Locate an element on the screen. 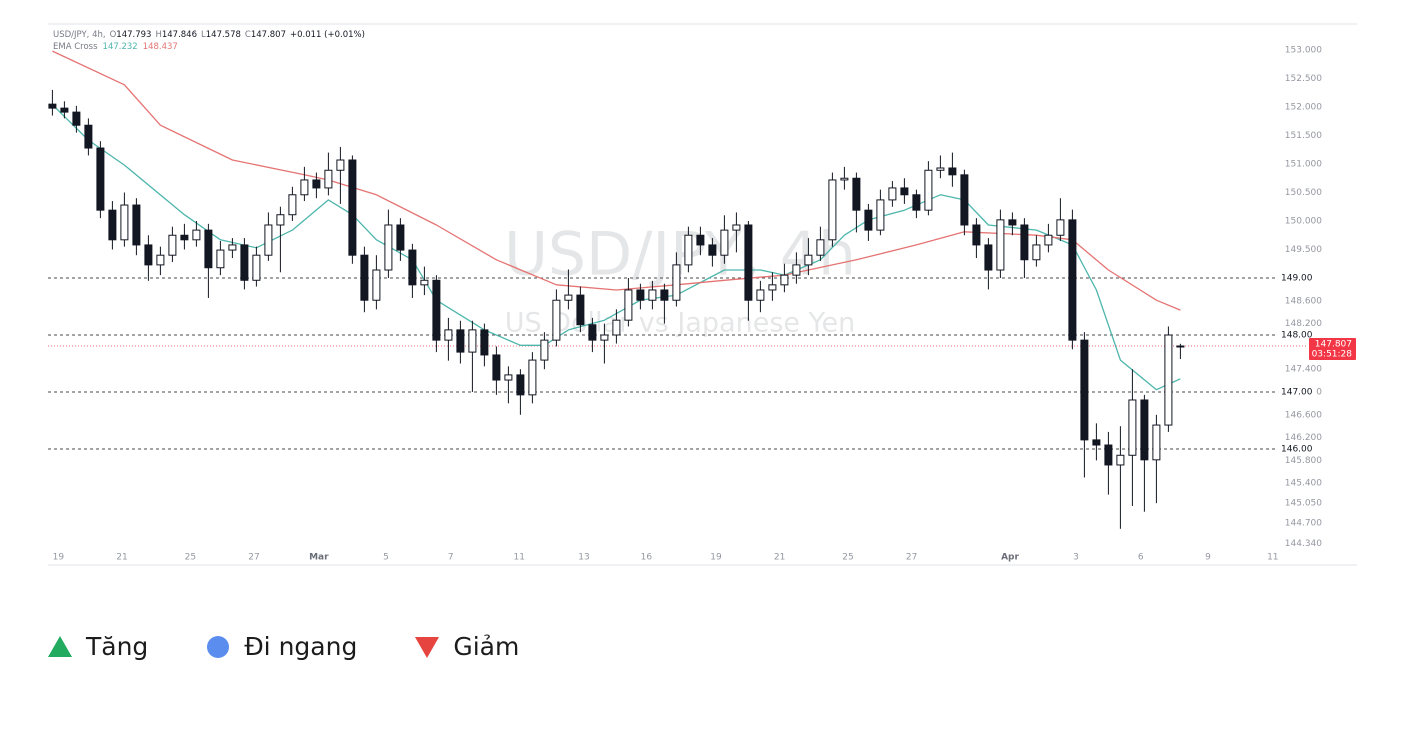 This screenshot has height=735, width=1407. x-tick-label: Apr is located at coordinates (1010, 558).